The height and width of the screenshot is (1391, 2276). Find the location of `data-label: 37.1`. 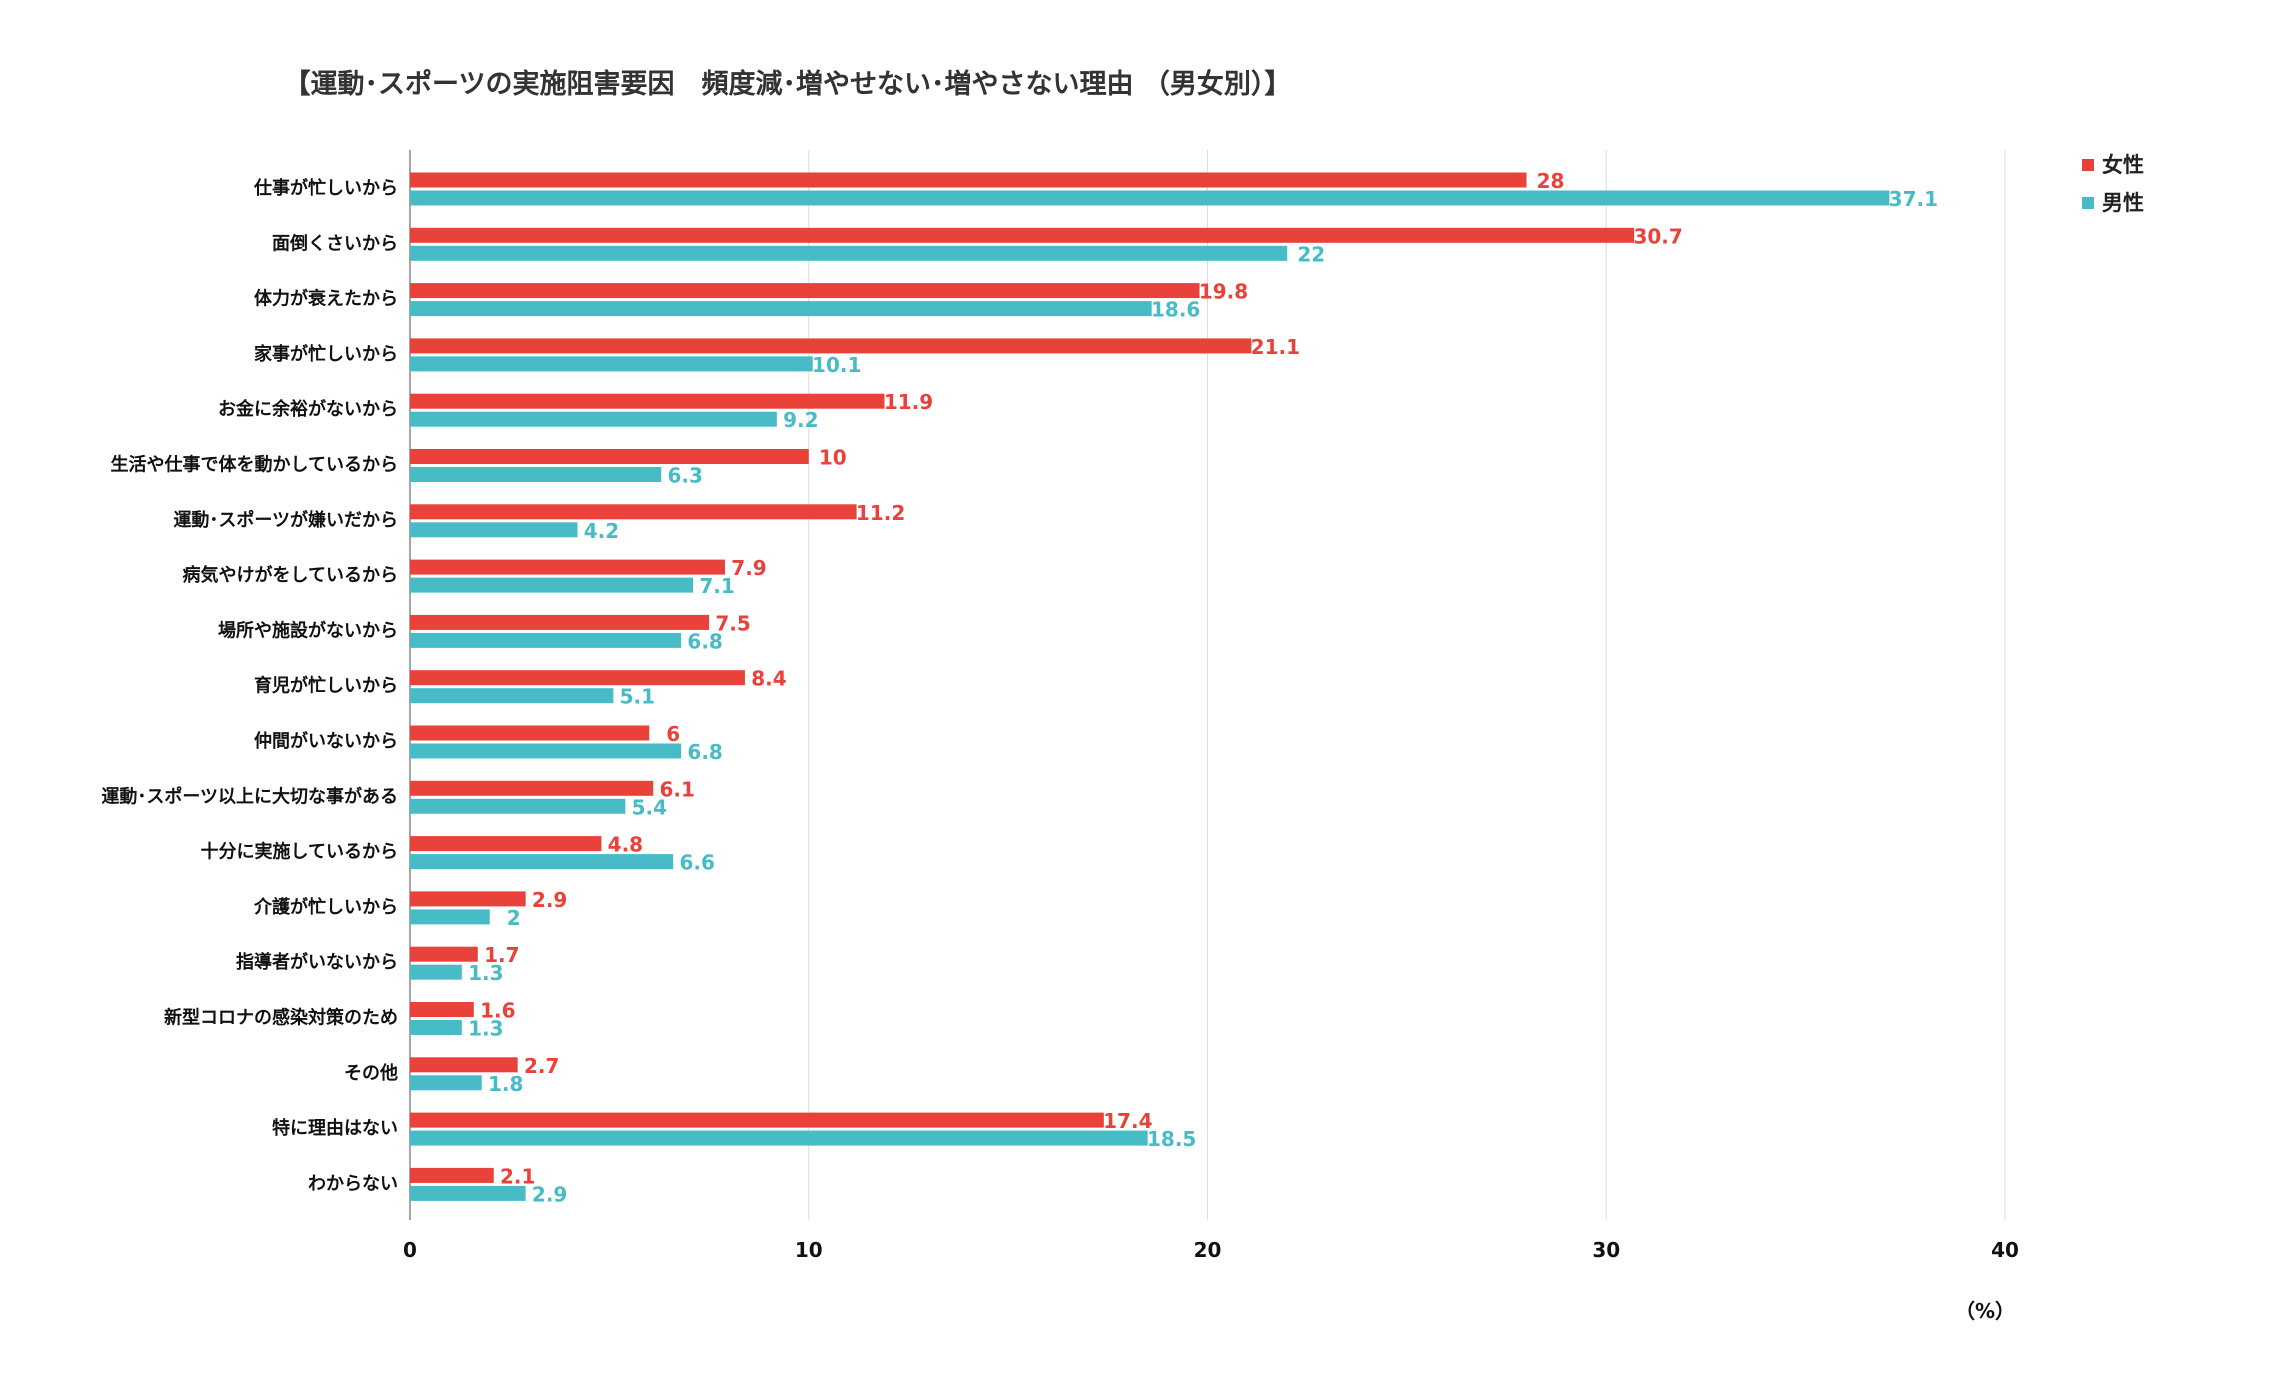

data-label: 37.1 is located at coordinates (1913, 199).